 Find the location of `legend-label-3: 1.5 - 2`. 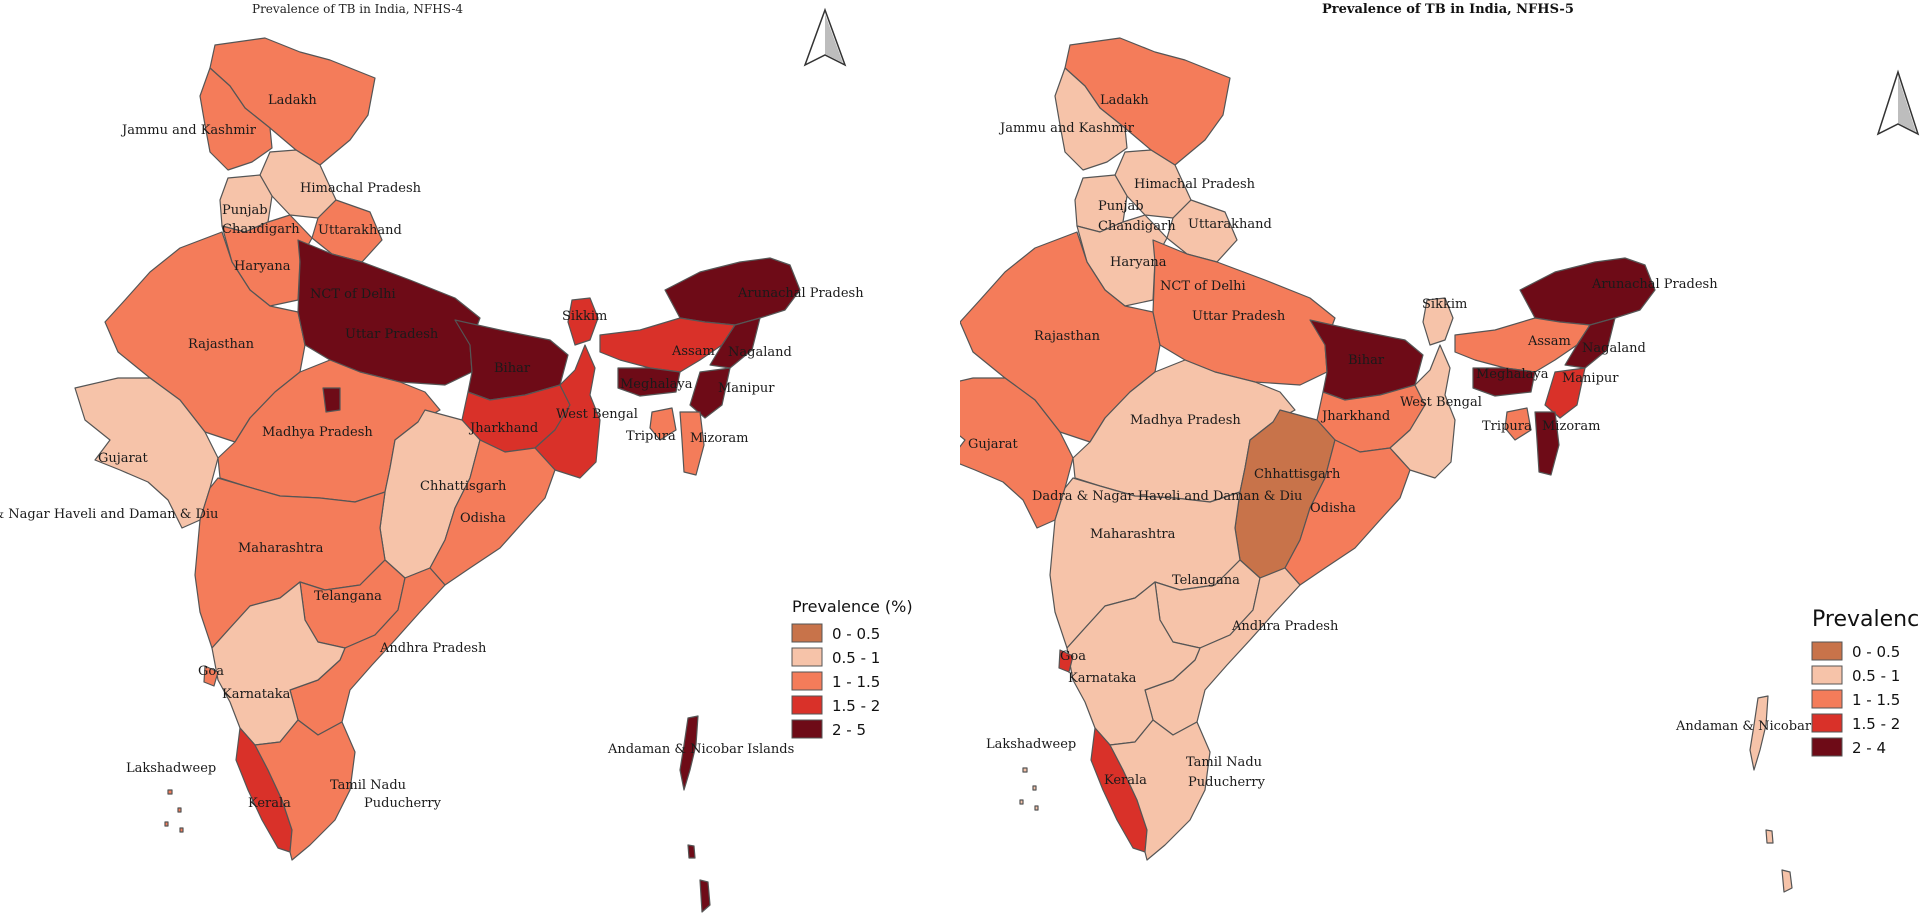

legend-label-3: 1.5 - 2 is located at coordinates (856, 706).